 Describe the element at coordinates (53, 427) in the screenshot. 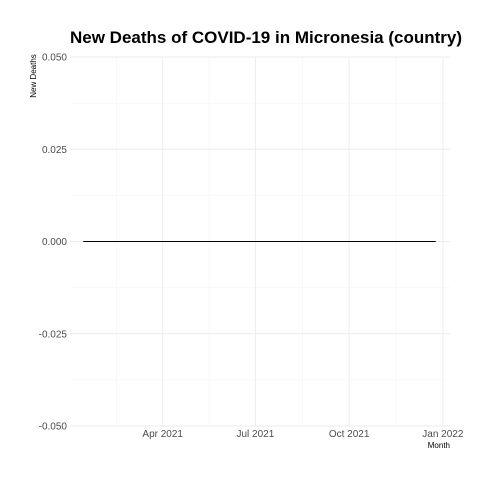

I see `y-tick-label: -0.050` at that location.